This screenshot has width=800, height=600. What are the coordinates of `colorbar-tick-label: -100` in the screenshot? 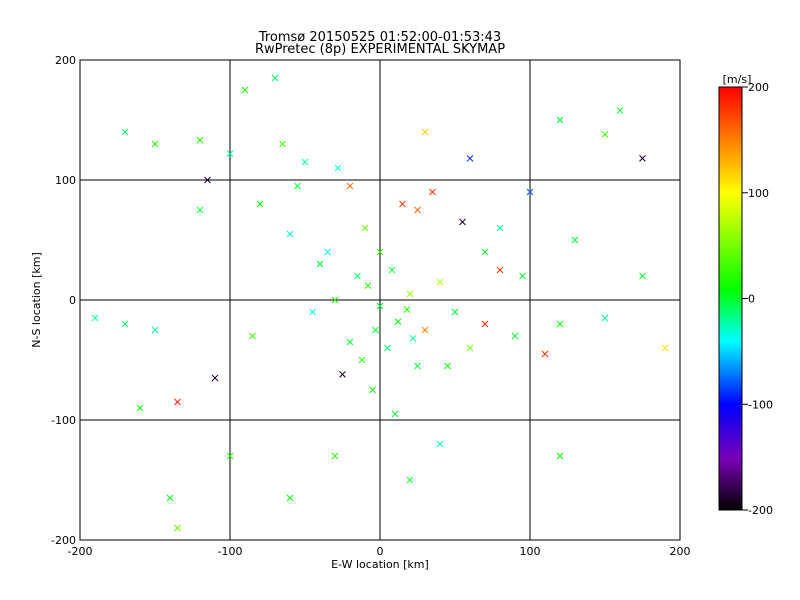 It's located at (760, 404).